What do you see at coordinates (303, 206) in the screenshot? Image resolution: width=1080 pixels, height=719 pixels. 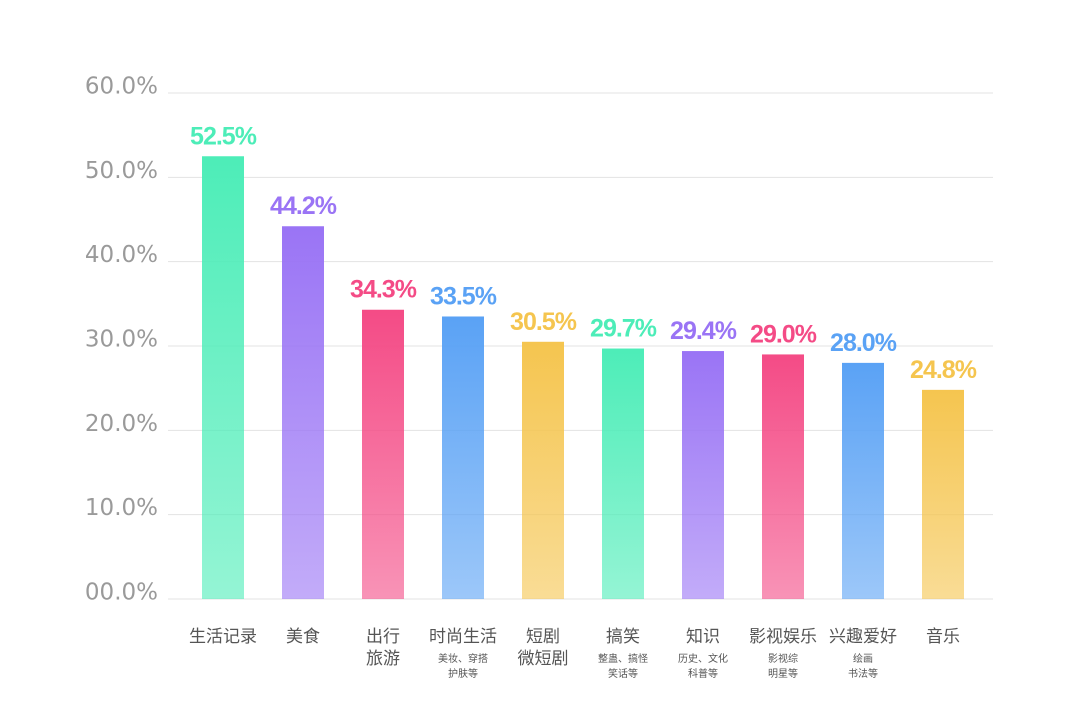 I see `value-label: 44.2%` at bounding box center [303, 206].